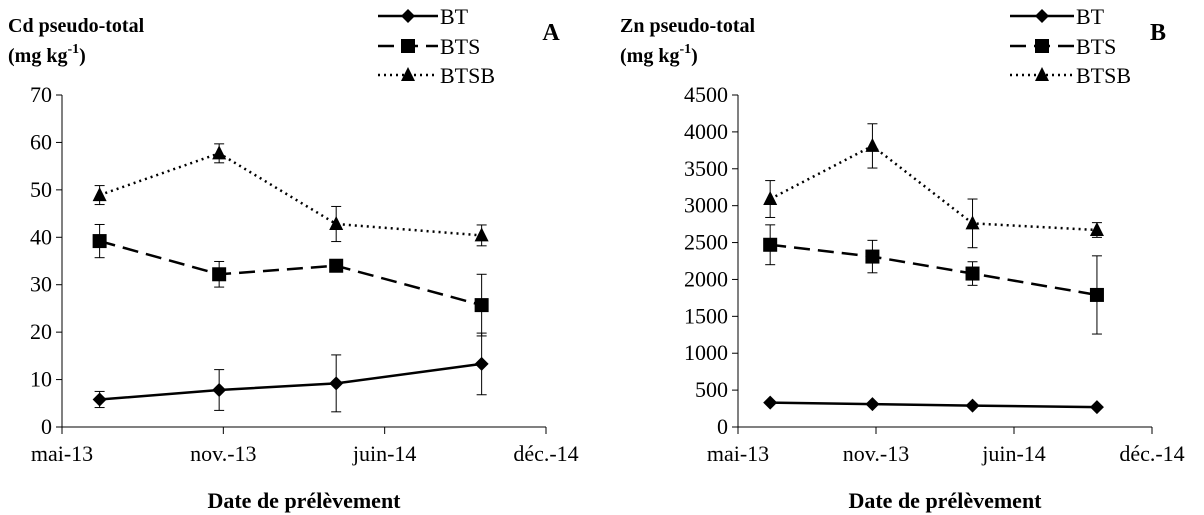 The width and height of the screenshot is (1204, 515). Describe the element at coordinates (76, 26) in the screenshot. I see `y-axis-title: Cd pseudo-total` at that location.